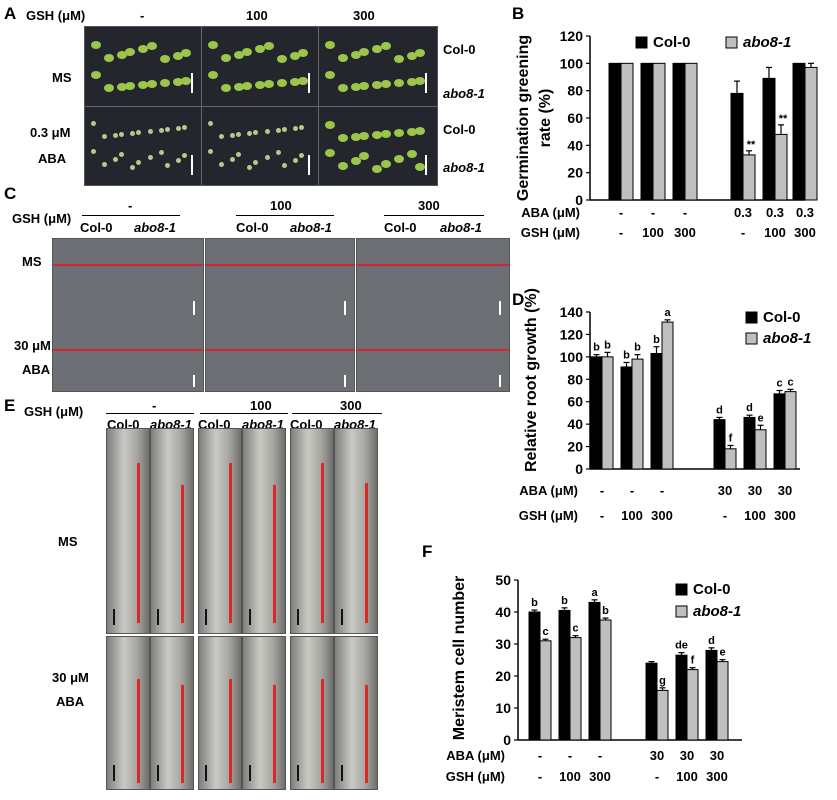 Image resolution: width=837 pixels, height=800 pixels. What do you see at coordinates (641, 42) in the screenshot?
I see `chart-b-legend-swatch` at bounding box center [641, 42].